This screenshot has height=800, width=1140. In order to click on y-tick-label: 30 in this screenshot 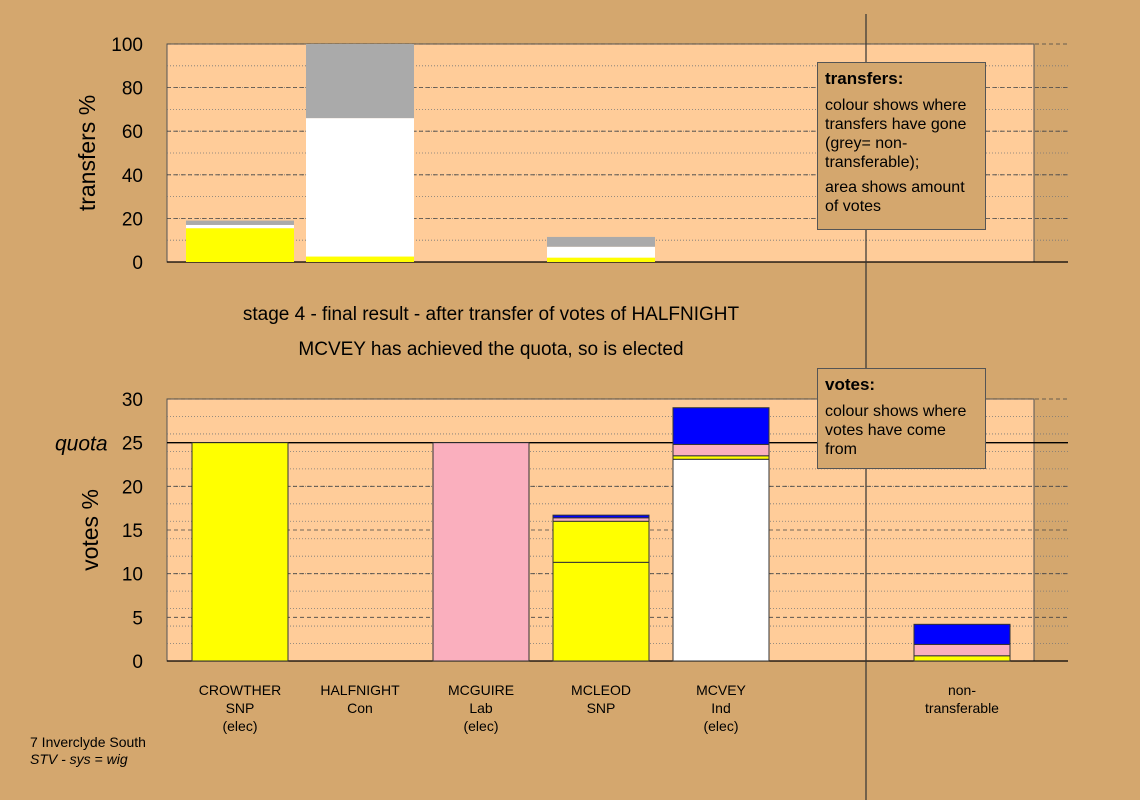, I will do `click(132, 400)`.